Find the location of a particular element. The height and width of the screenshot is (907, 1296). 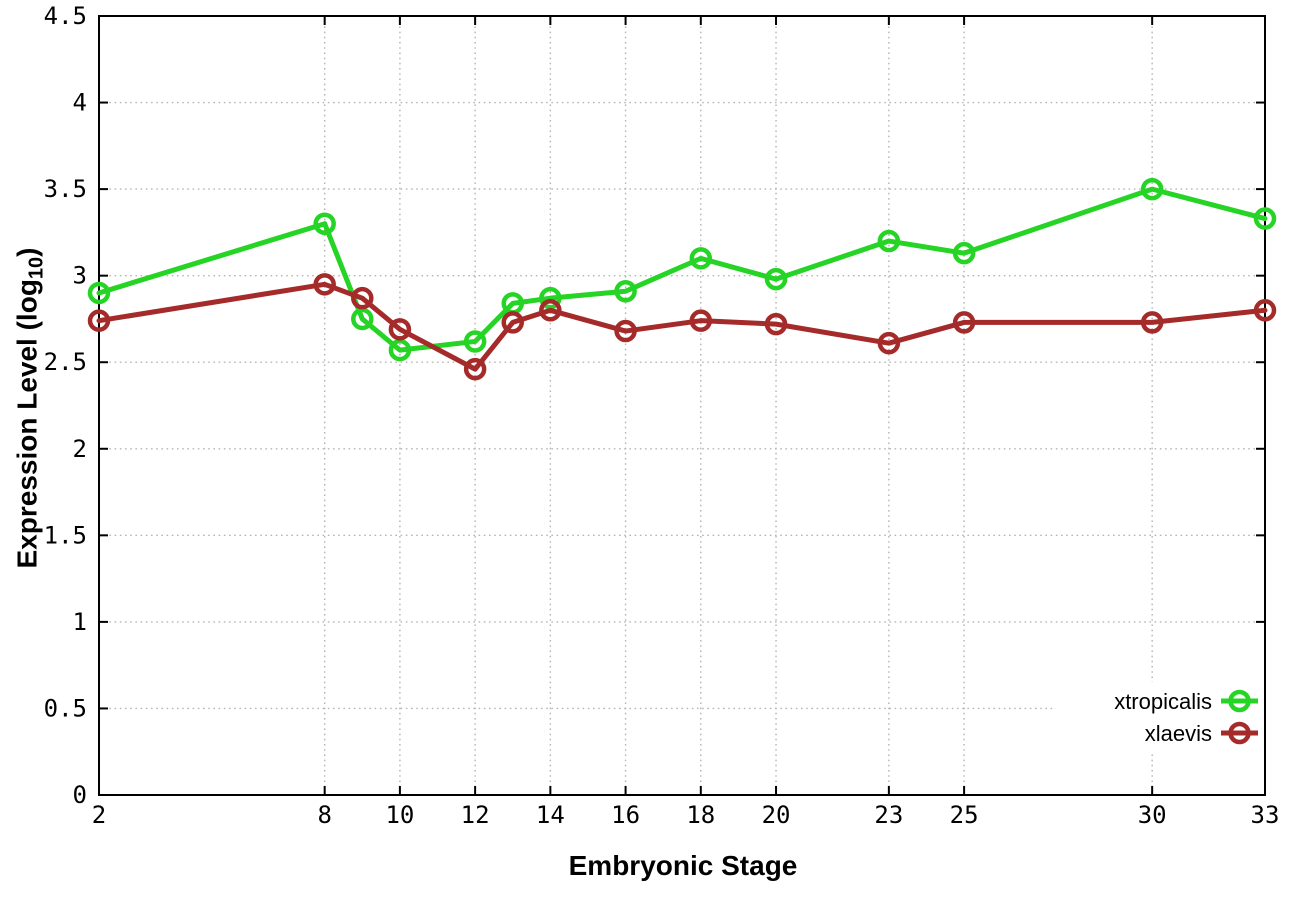

x-tick-label: 2 is located at coordinates (99, 815).